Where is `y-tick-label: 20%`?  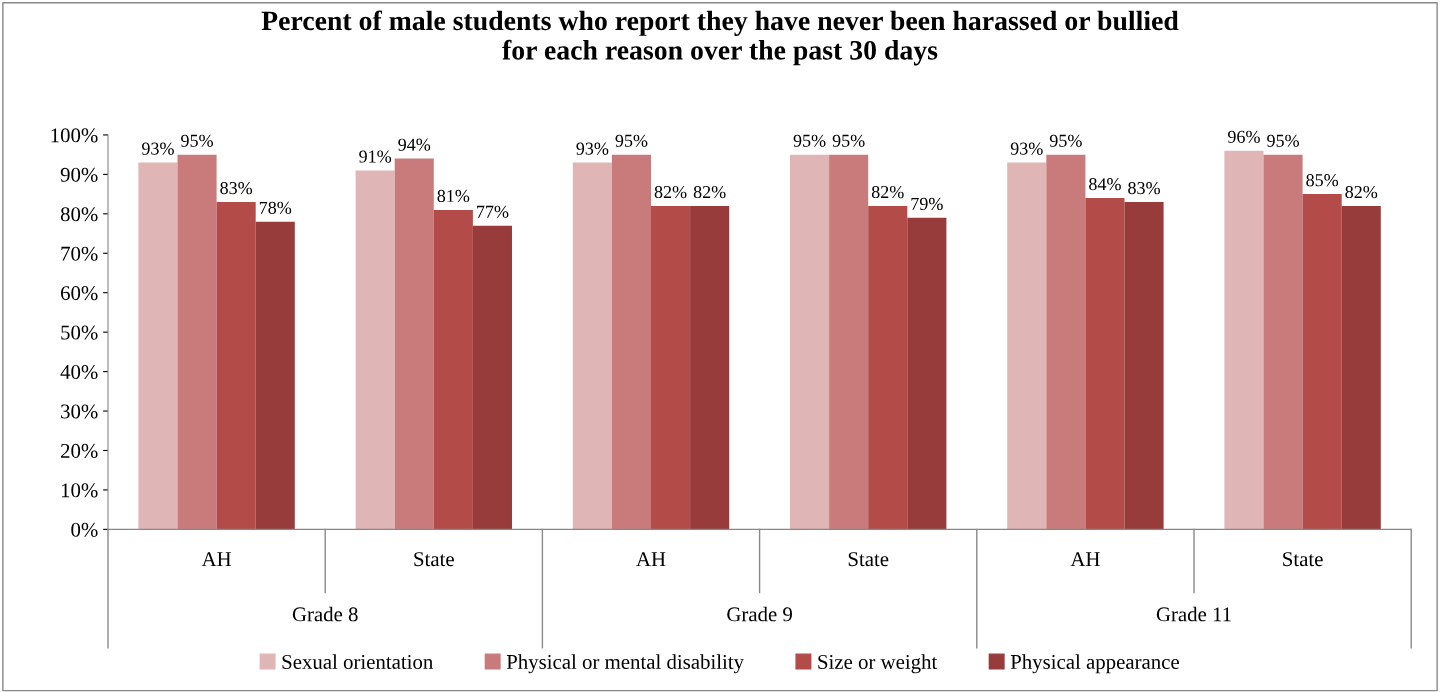
y-tick-label: 20% is located at coordinates (79, 450).